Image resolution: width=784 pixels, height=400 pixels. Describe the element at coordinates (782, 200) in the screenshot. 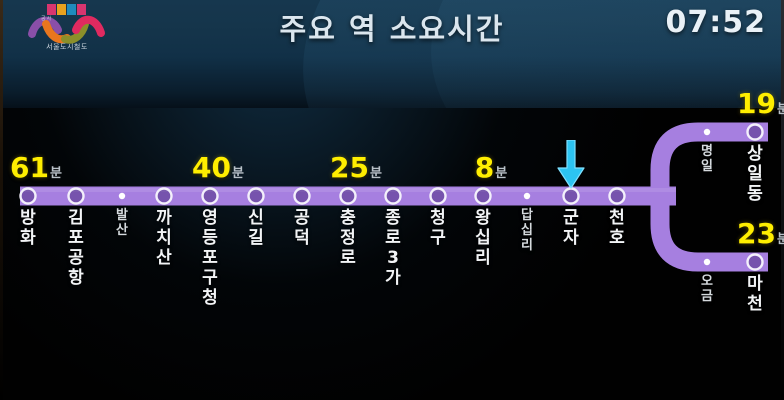

I see `screen-right-edge` at that location.